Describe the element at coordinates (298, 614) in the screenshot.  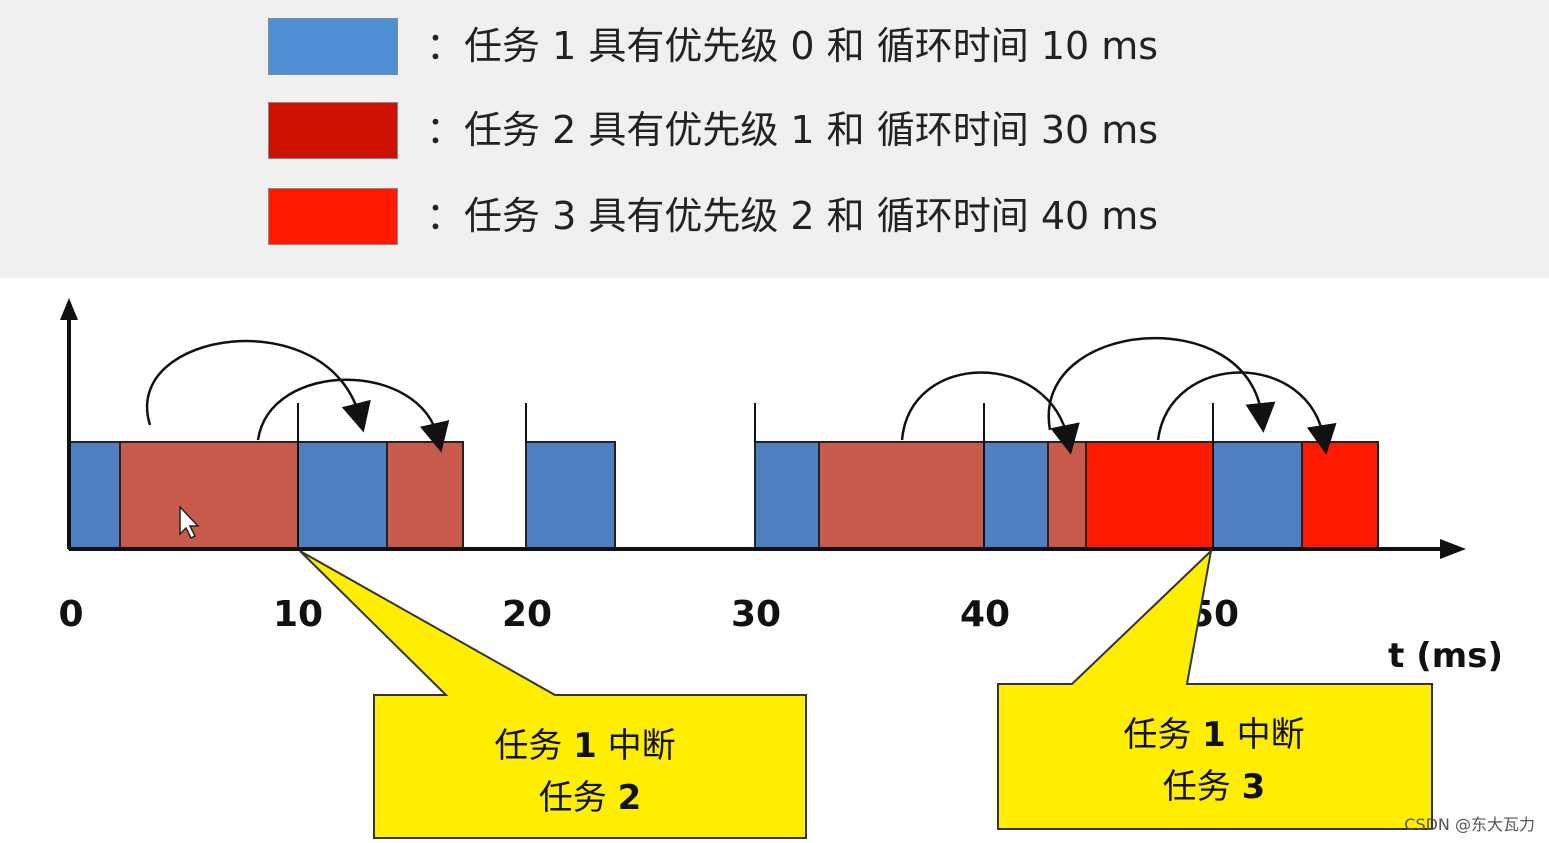
I see `tick-label: 10` at that location.